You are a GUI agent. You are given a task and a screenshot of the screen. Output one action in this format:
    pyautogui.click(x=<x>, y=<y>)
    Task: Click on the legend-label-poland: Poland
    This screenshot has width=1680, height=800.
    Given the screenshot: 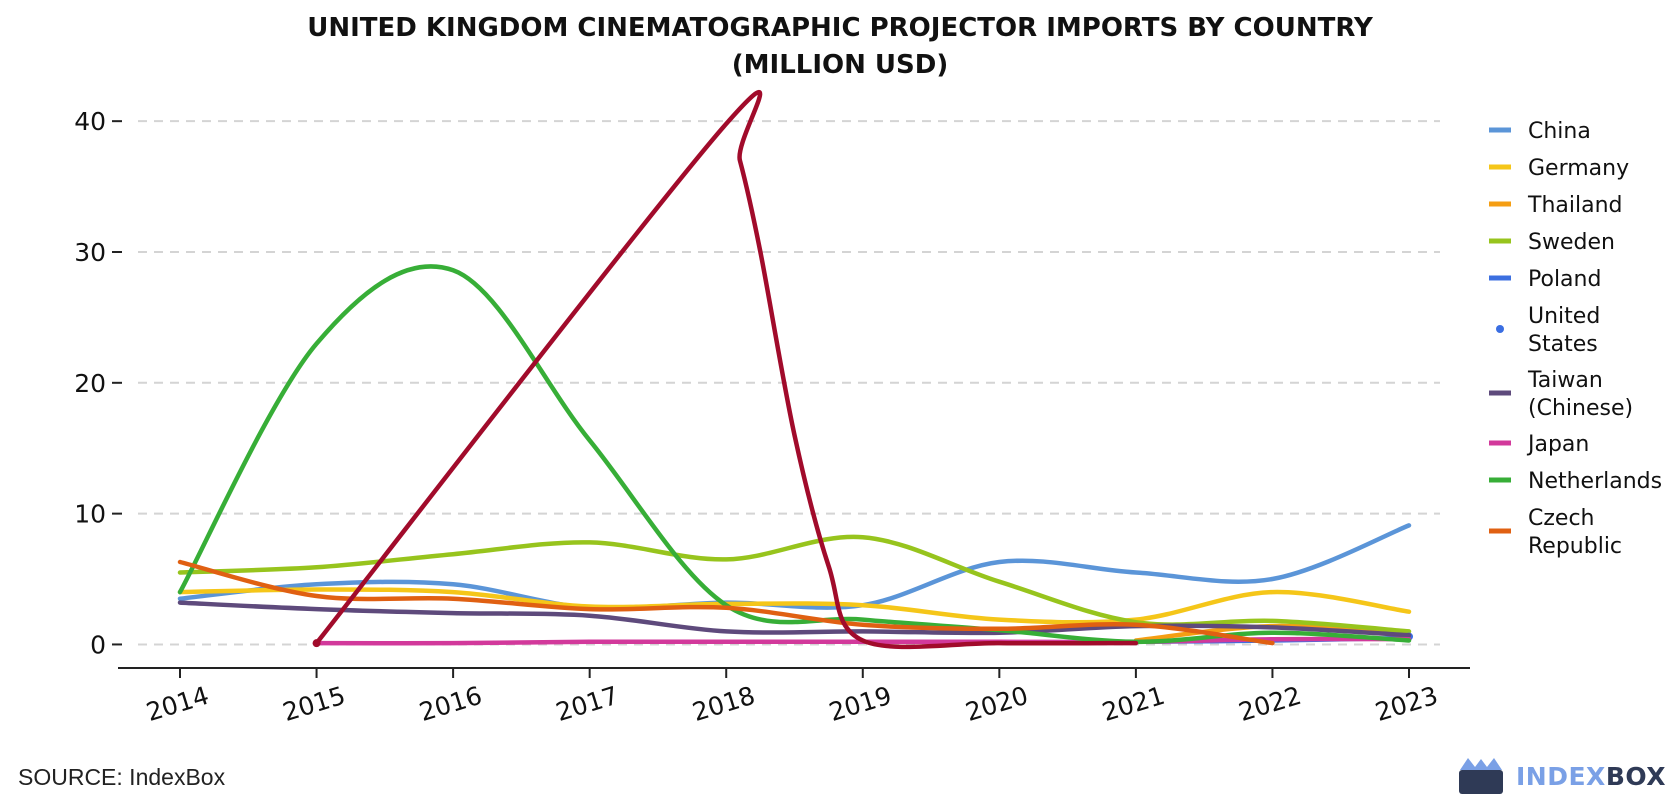 What is the action you would take?
    pyautogui.click(x=1564, y=279)
    